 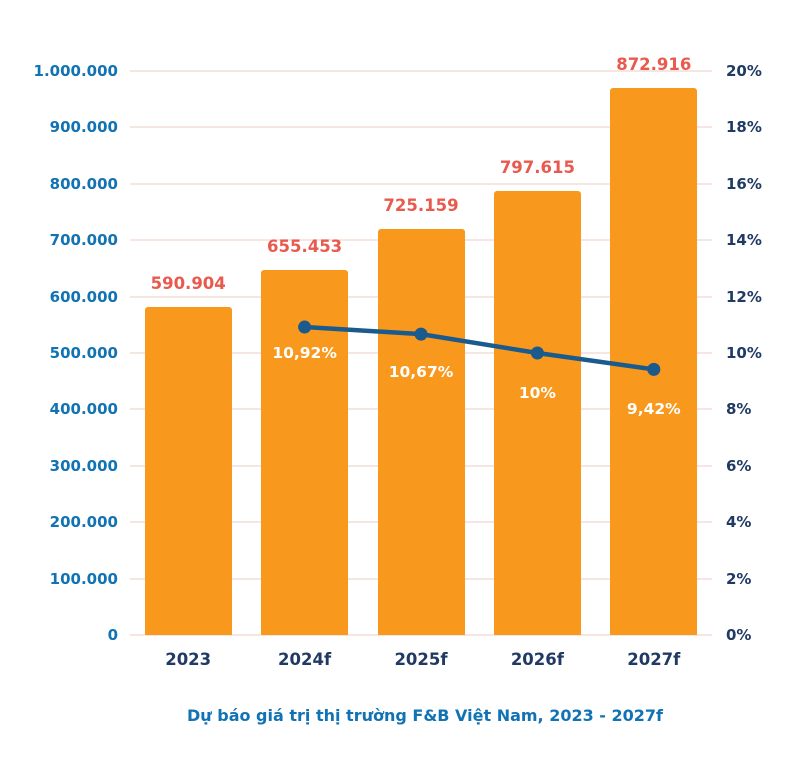 What do you see at coordinates (305, 246) in the screenshot?
I see `bar-value-label: 655.453` at bounding box center [305, 246].